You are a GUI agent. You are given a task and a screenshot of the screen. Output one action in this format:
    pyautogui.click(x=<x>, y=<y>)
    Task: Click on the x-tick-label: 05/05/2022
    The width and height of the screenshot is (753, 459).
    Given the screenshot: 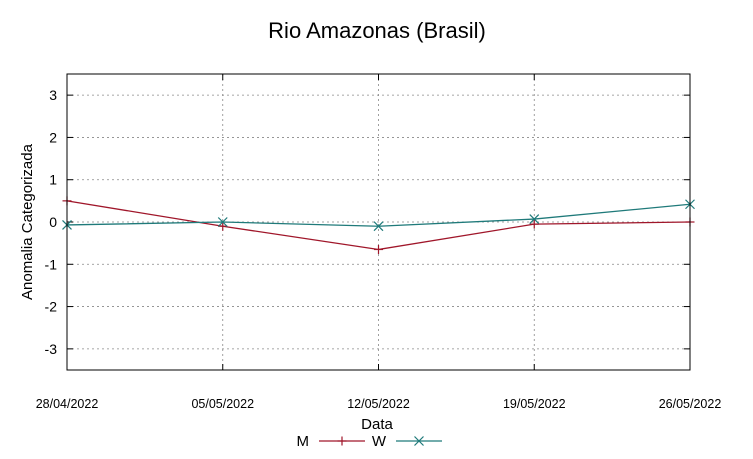 What is the action you would take?
    pyautogui.click(x=222, y=404)
    